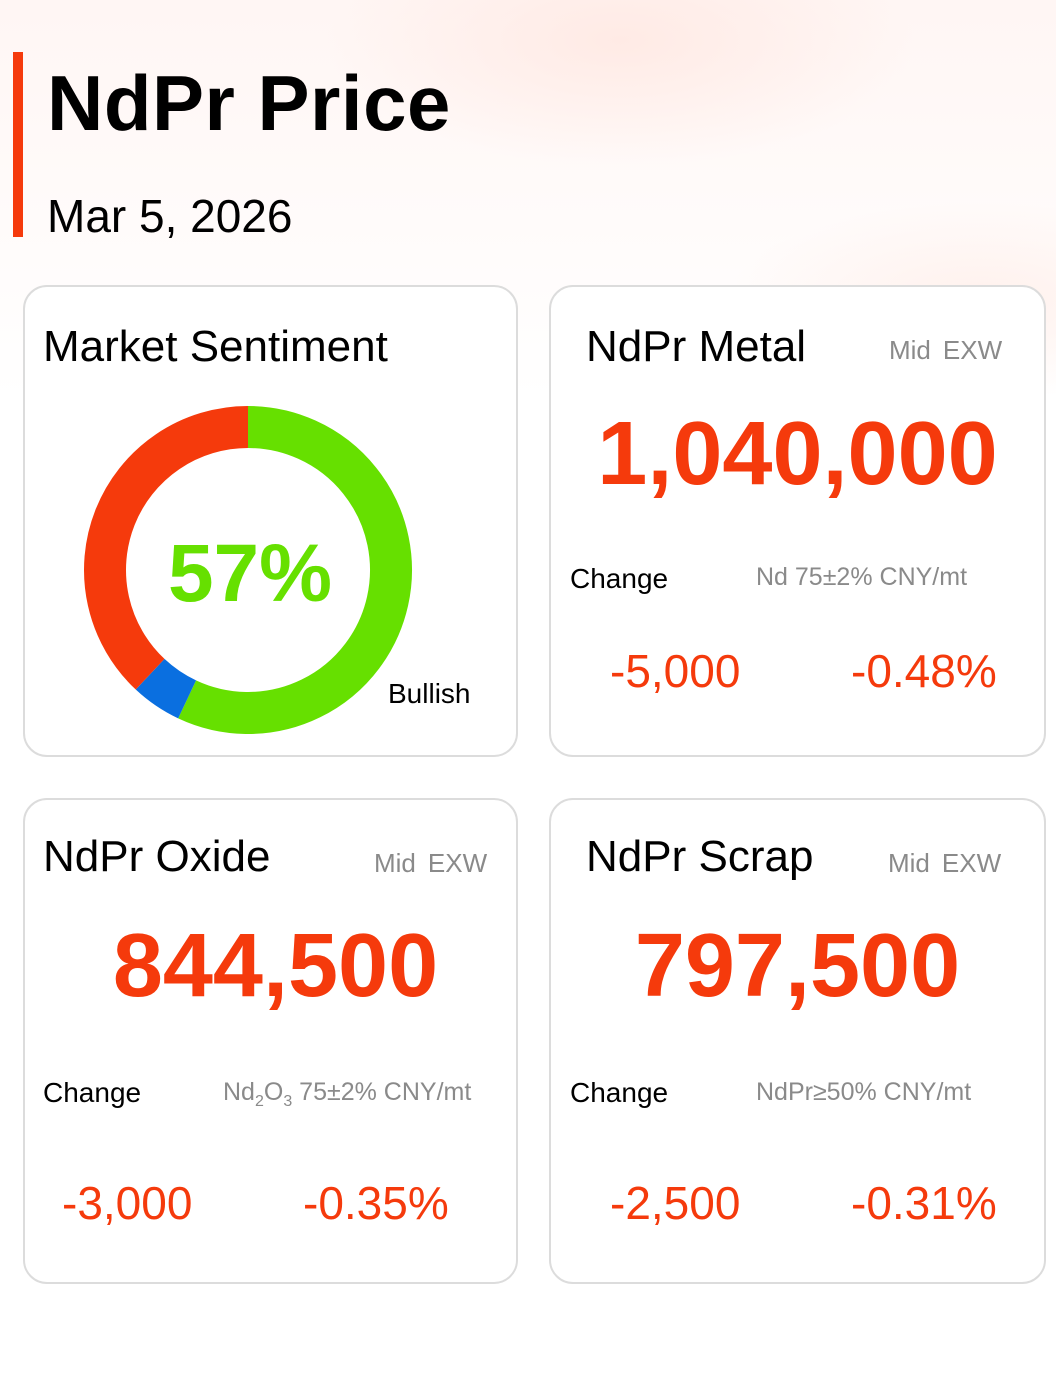  What do you see at coordinates (619, 1092) in the screenshot?
I see `scrap-change-label: Change` at bounding box center [619, 1092].